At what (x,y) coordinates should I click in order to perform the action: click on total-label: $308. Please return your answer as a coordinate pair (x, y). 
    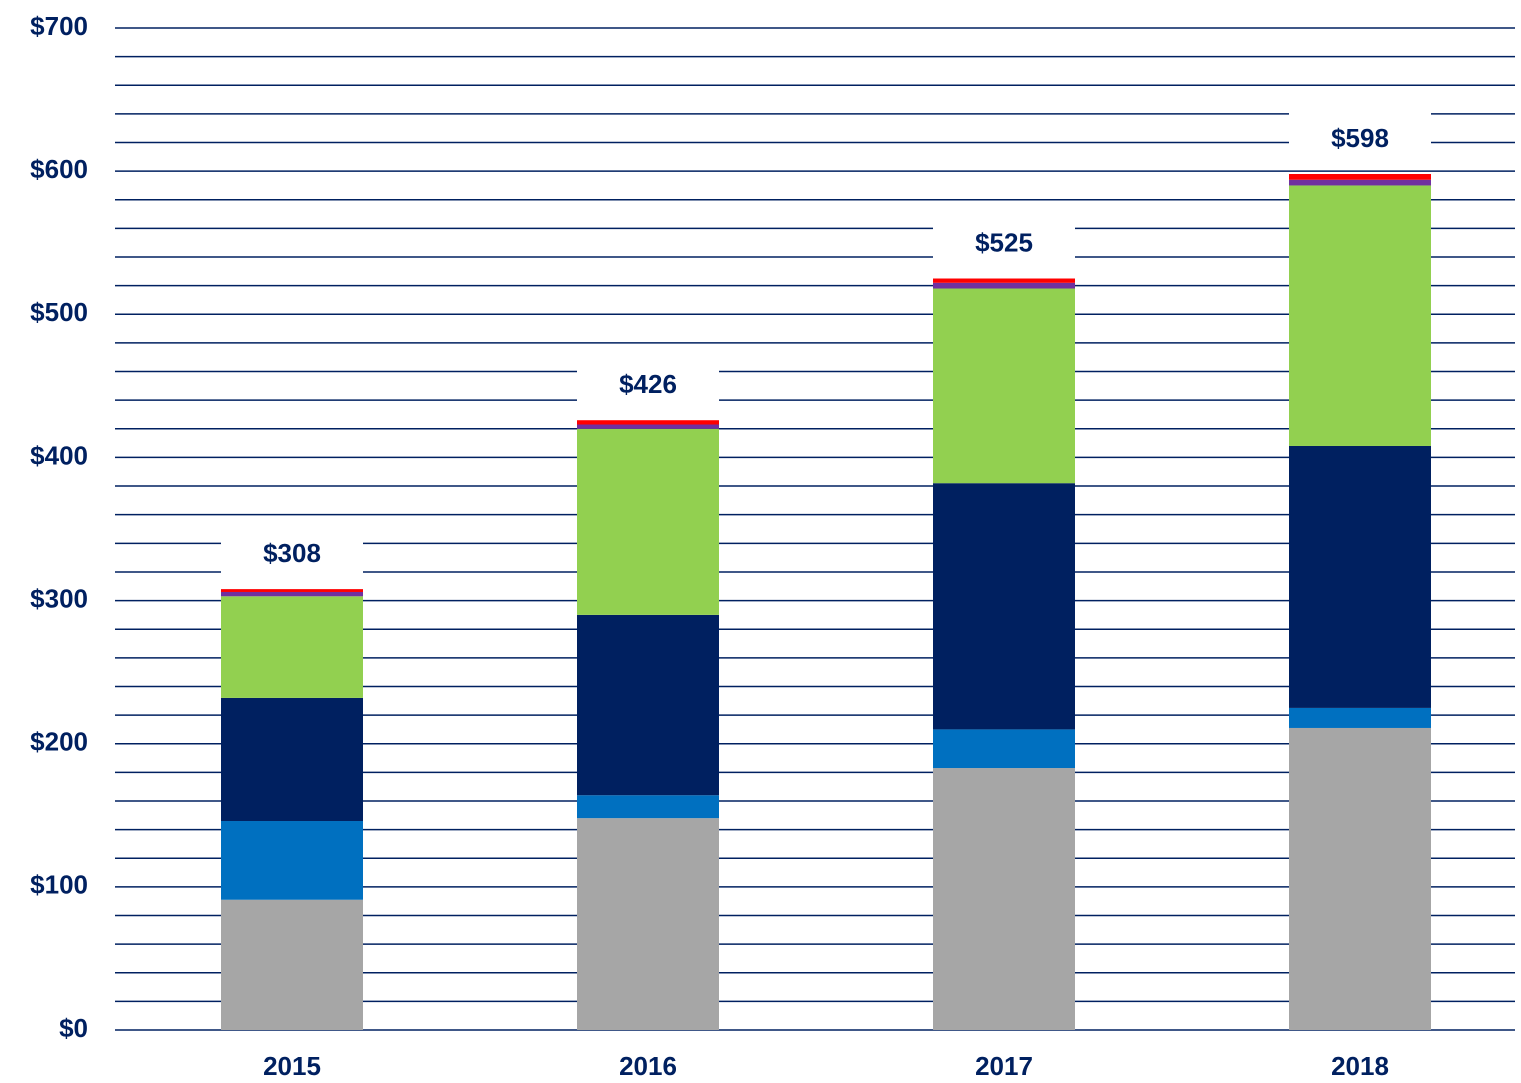
    Looking at the image, I should click on (292, 553).